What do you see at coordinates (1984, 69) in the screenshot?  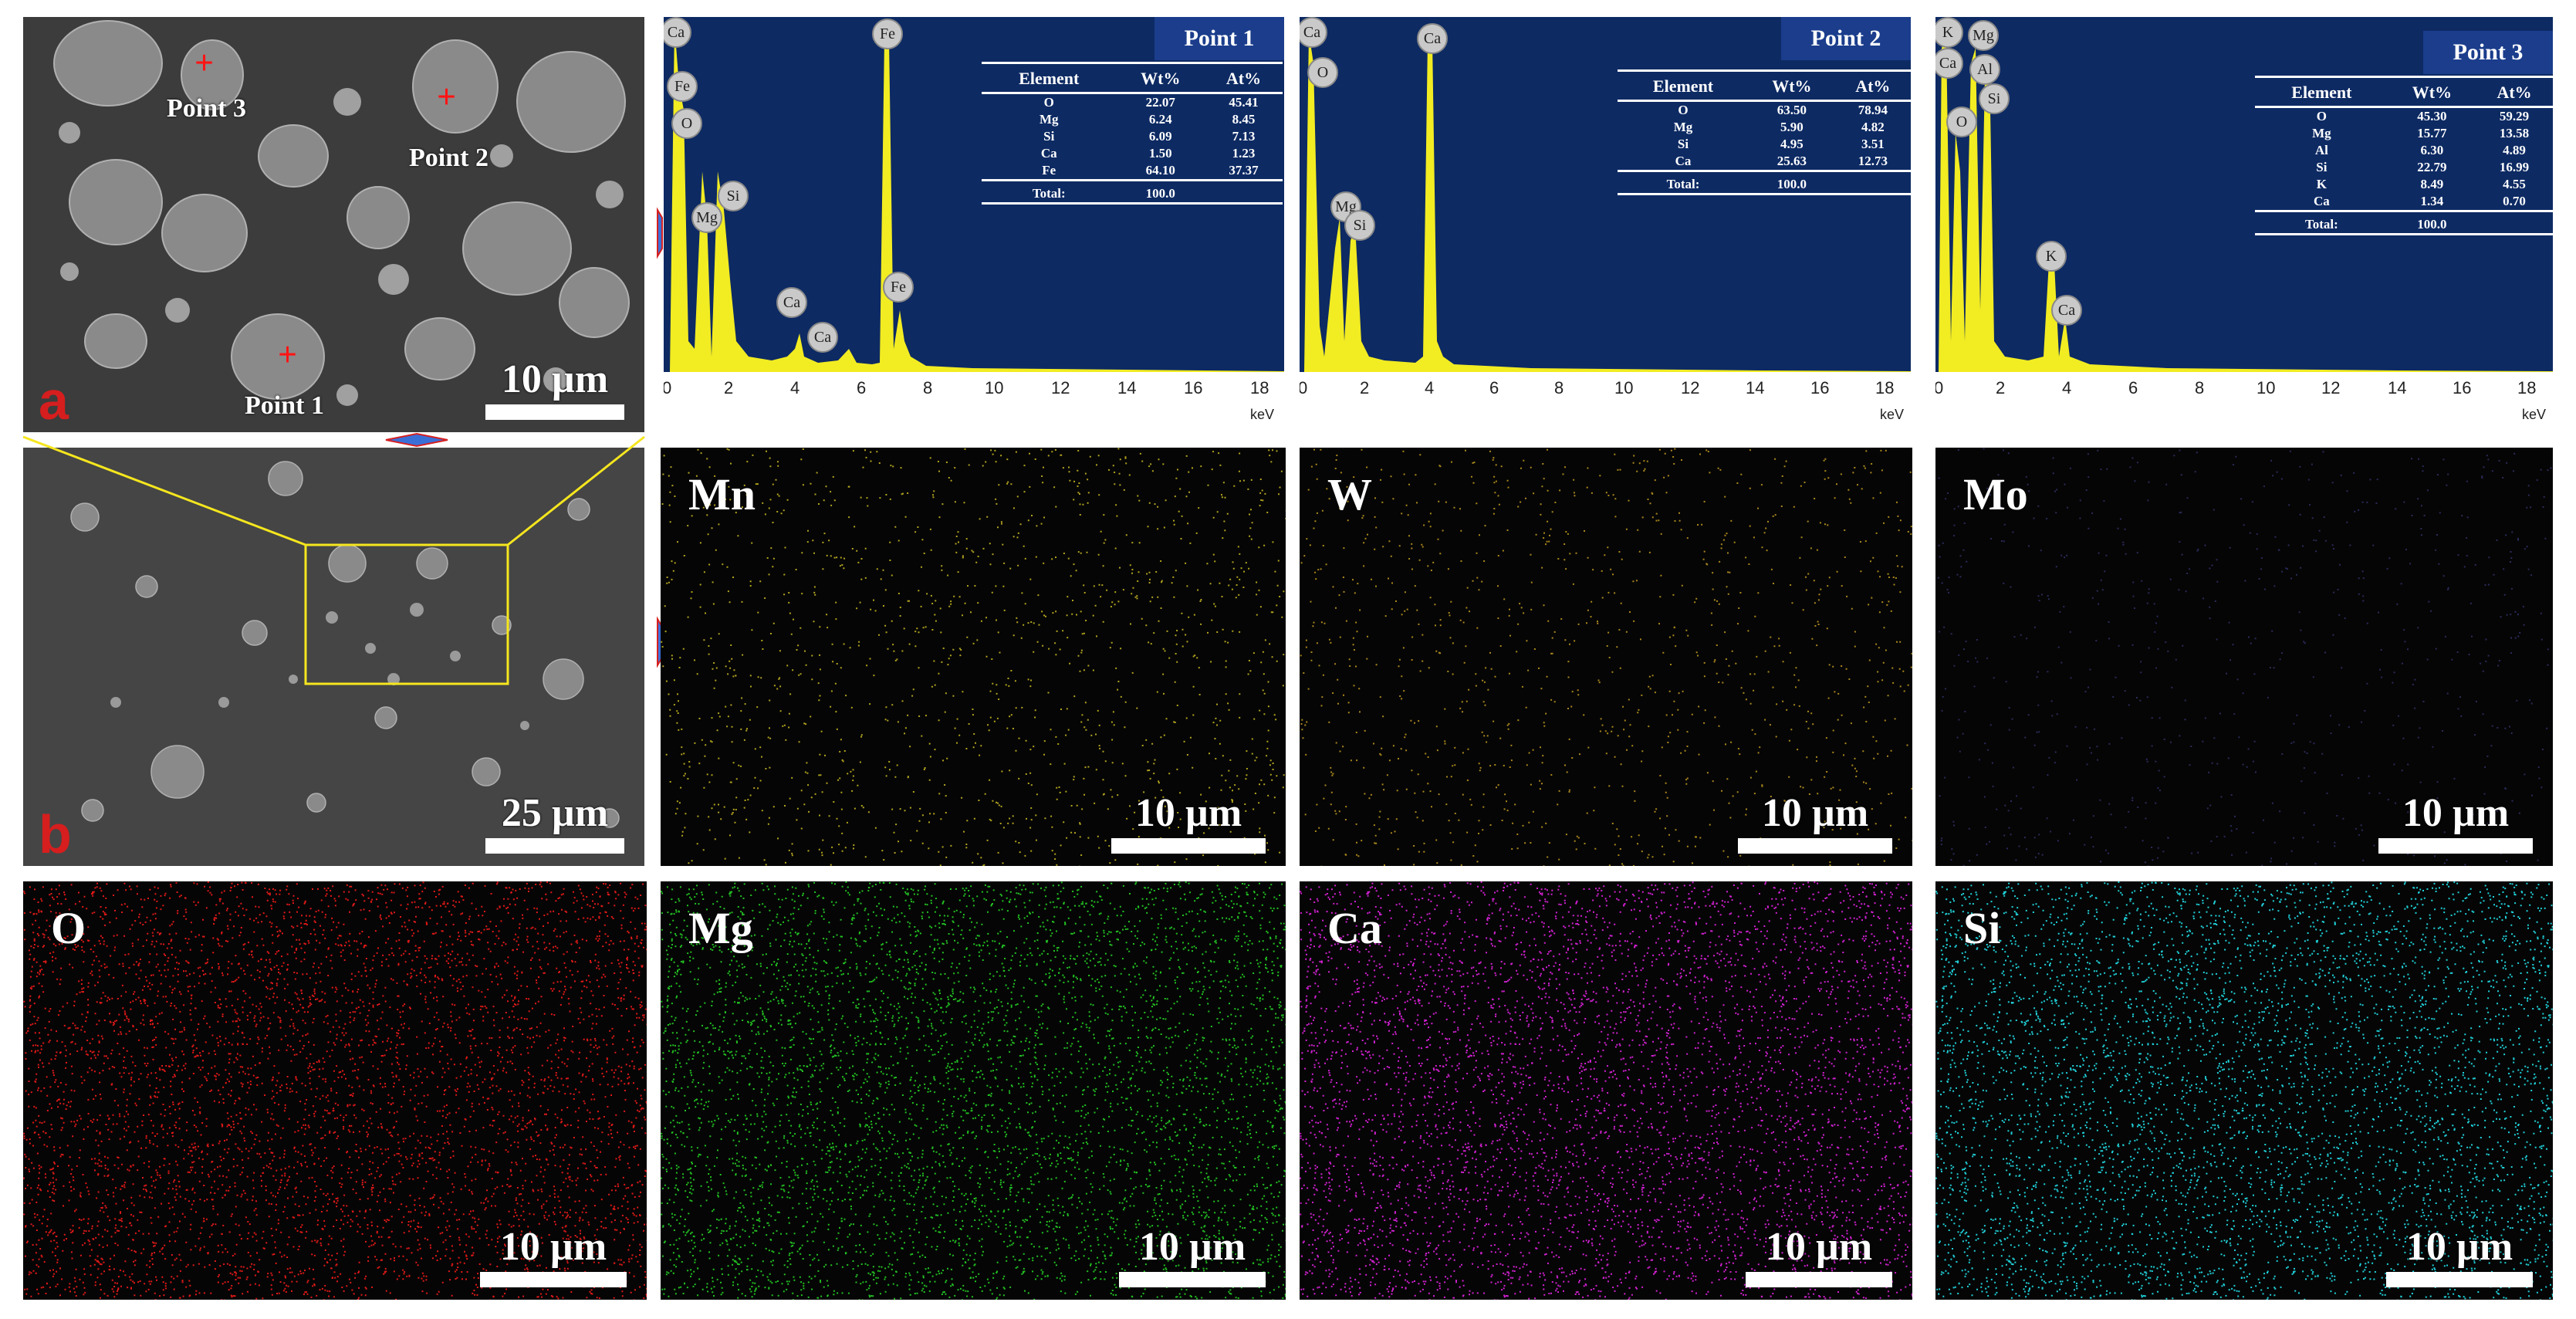 I see `peak-label: Al` at bounding box center [1984, 69].